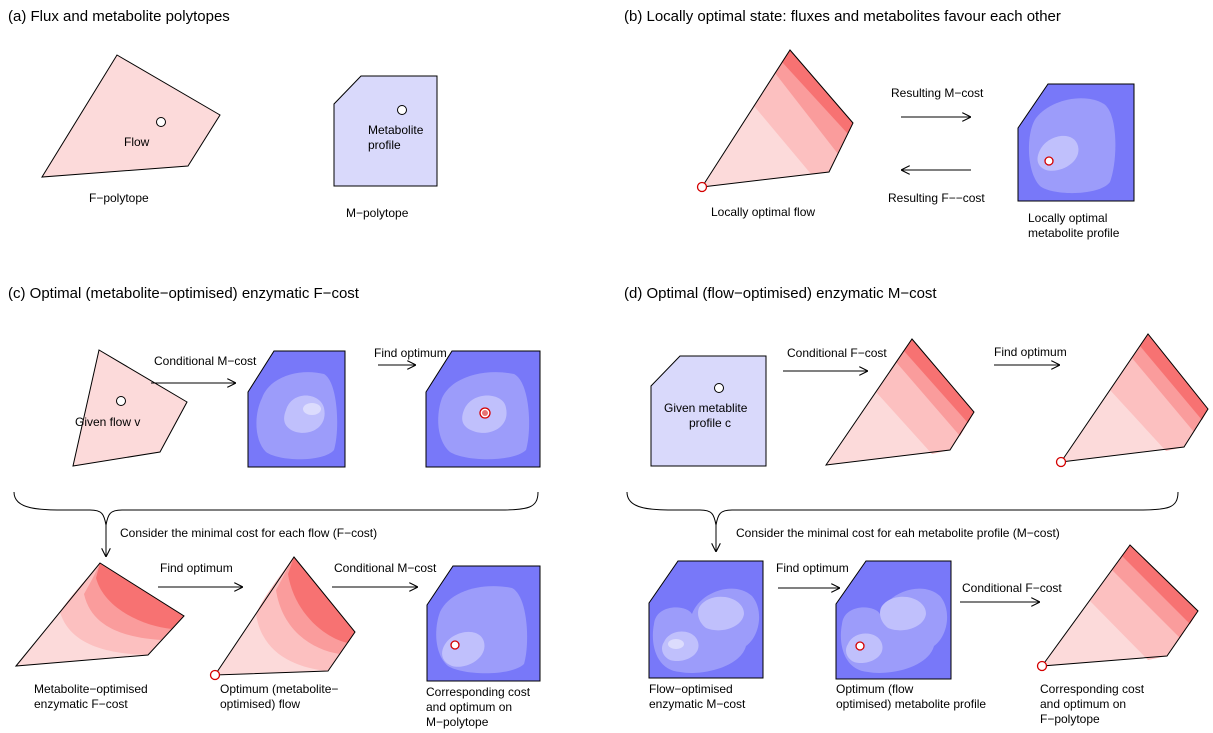 The height and width of the screenshot is (733, 1213). I want to click on c-brace, so click(276, 508).